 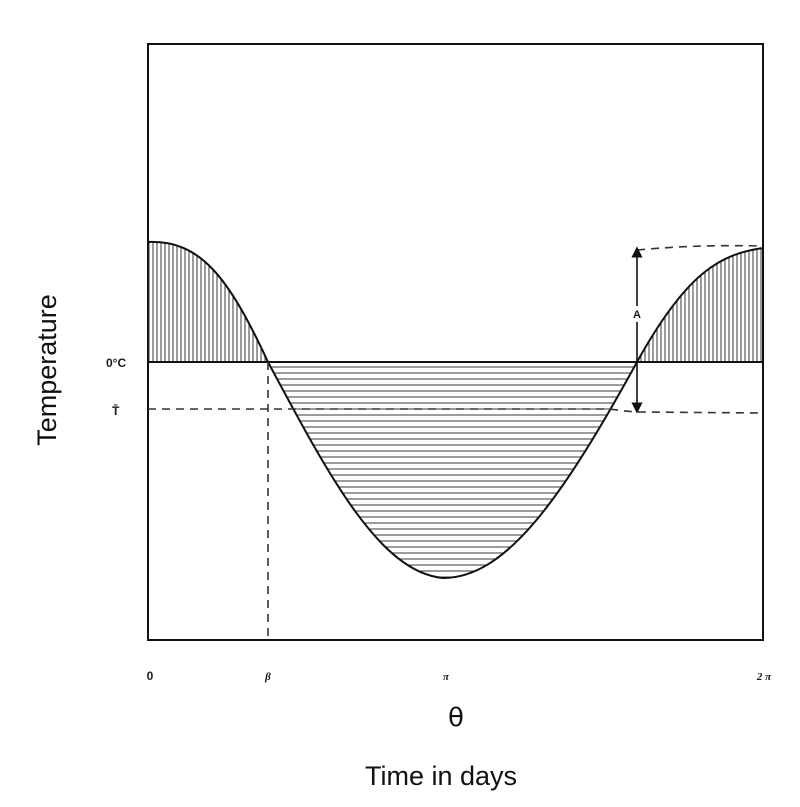 I want to click on below-freezing-area, so click(x=452, y=470).